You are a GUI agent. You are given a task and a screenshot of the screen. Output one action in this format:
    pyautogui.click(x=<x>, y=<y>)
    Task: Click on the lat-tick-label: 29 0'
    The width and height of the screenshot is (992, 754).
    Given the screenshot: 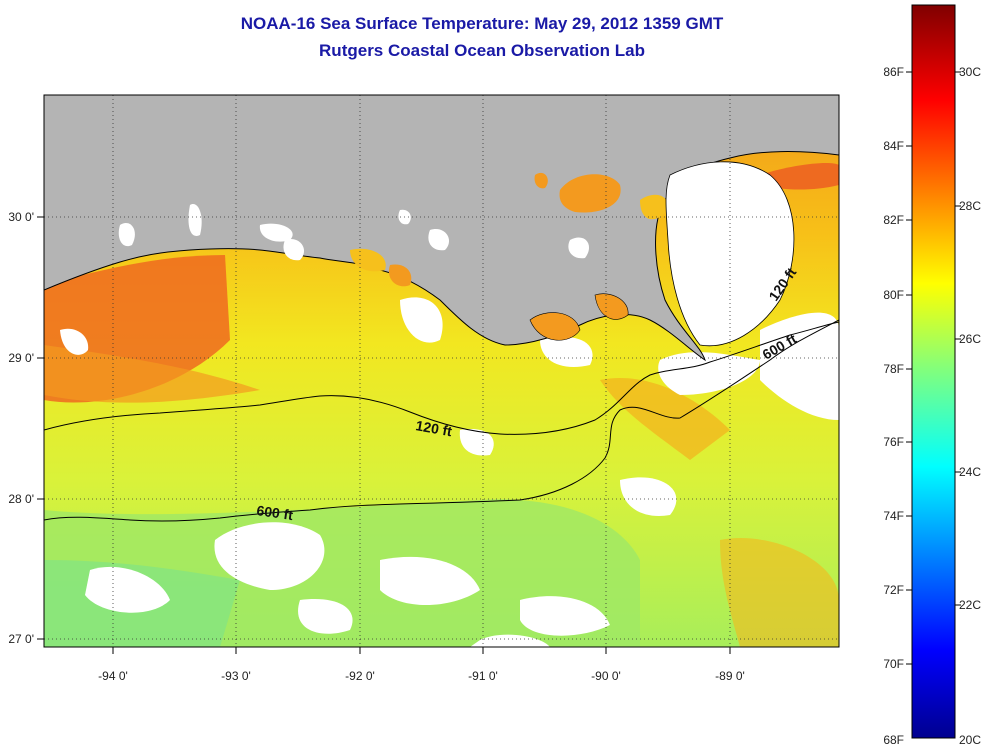 What is the action you would take?
    pyautogui.click(x=21, y=358)
    